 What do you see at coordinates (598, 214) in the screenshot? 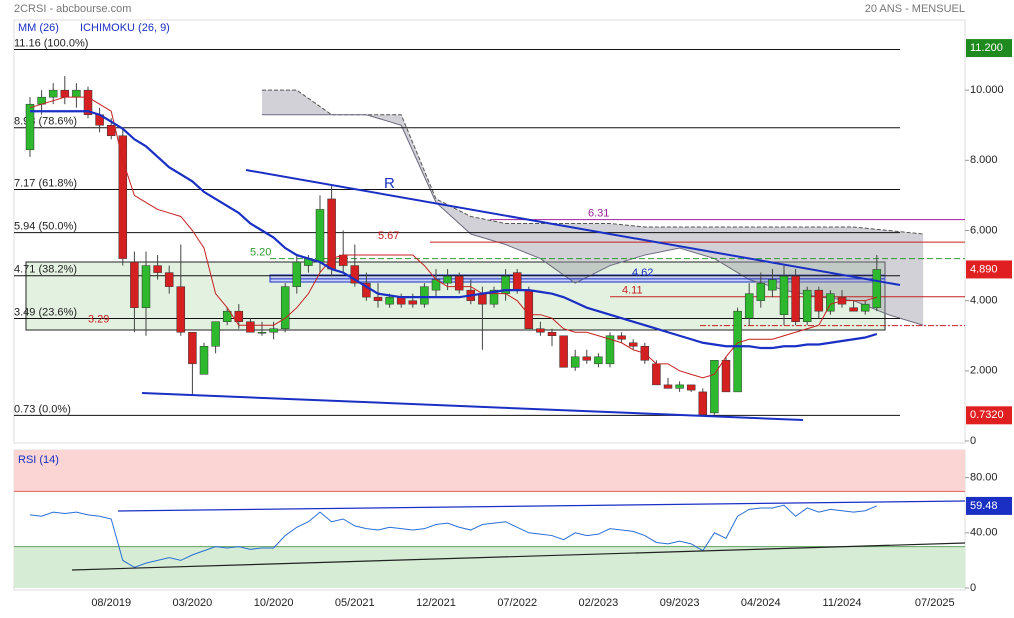
I see `annotation-label: 6.31` at bounding box center [598, 214].